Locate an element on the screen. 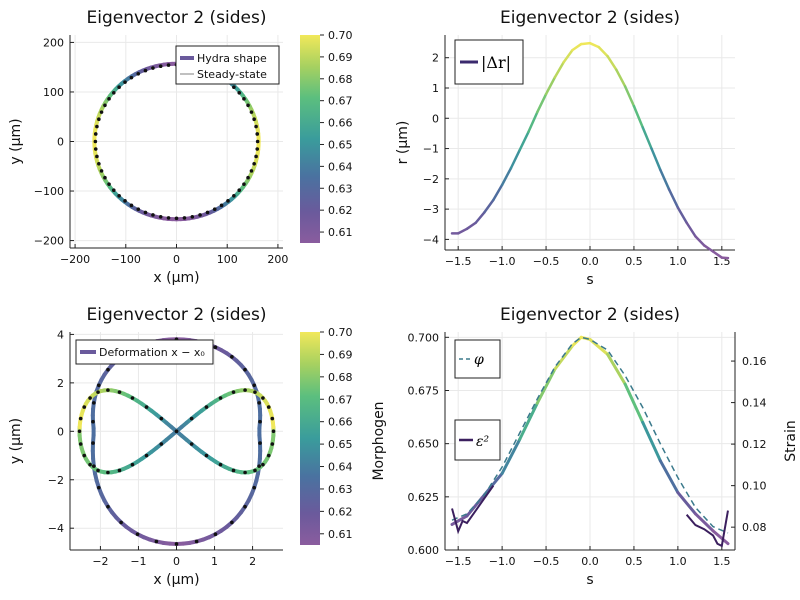 The image size is (800, 600). p3-series is located at coordinates (176, 441).